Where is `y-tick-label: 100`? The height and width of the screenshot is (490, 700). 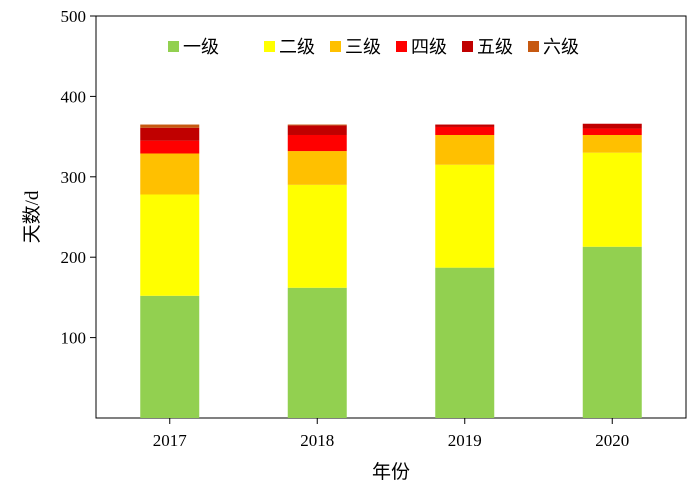 y-tick-label: 100 is located at coordinates (74, 338).